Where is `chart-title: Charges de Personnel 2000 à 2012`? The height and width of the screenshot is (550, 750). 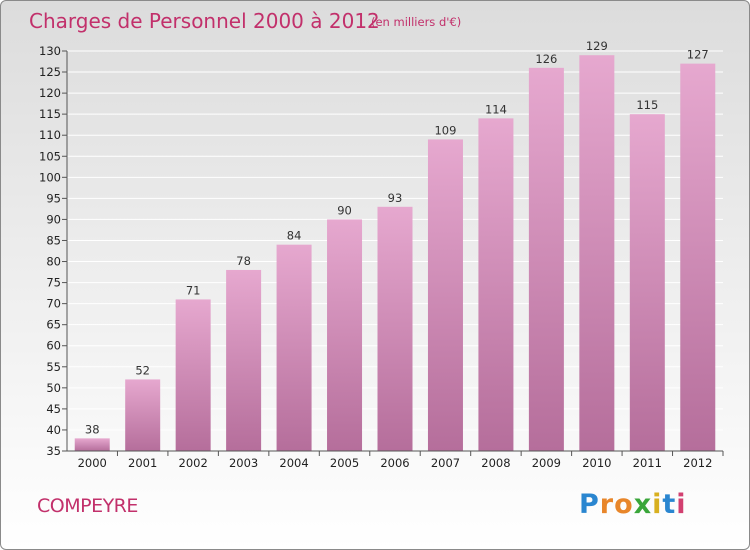
chart-title: Charges de Personnel 2000 à 2012 is located at coordinates (204, 21).